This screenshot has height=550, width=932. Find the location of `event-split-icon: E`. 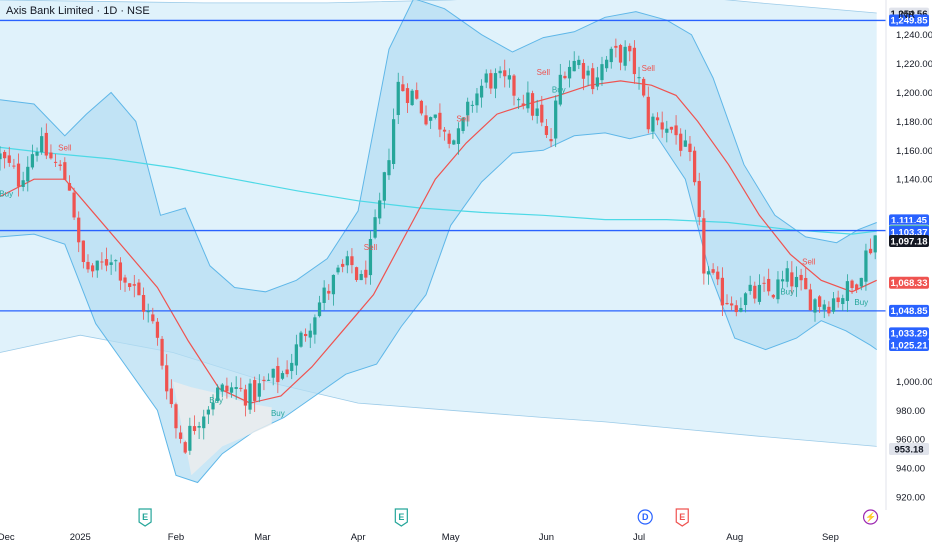

event-split-icon: E is located at coordinates (682, 517).